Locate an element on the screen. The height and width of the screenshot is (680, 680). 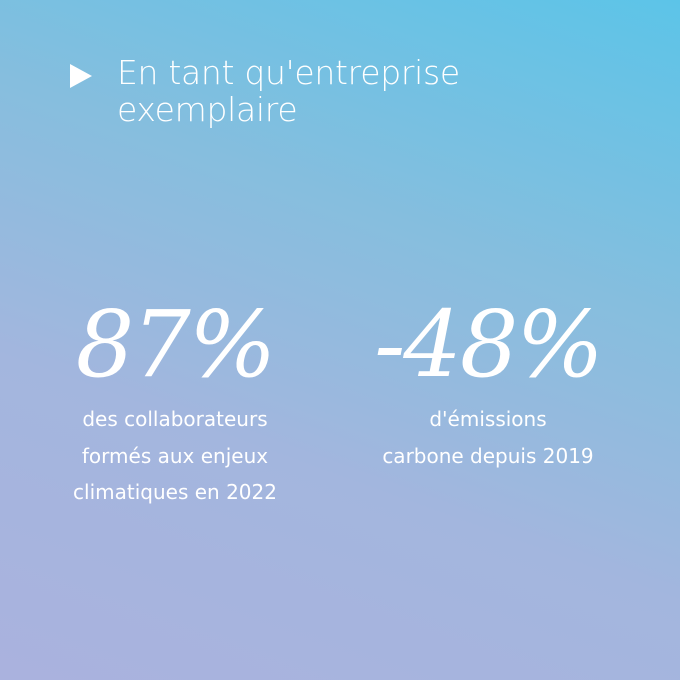
title-line: exemplaire is located at coordinates (207, 109).